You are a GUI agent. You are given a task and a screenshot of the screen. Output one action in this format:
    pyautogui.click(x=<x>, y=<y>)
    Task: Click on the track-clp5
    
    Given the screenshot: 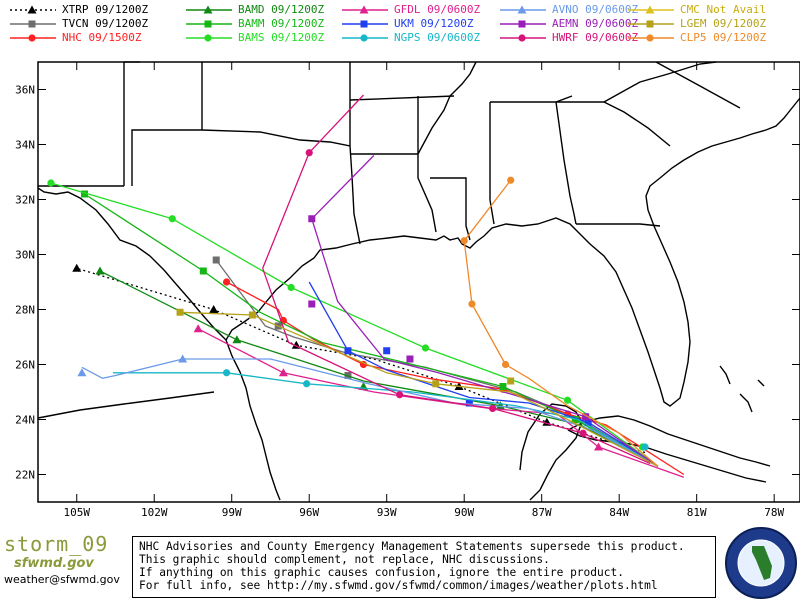 What is the action you would take?
    pyautogui.click(x=559, y=321)
    